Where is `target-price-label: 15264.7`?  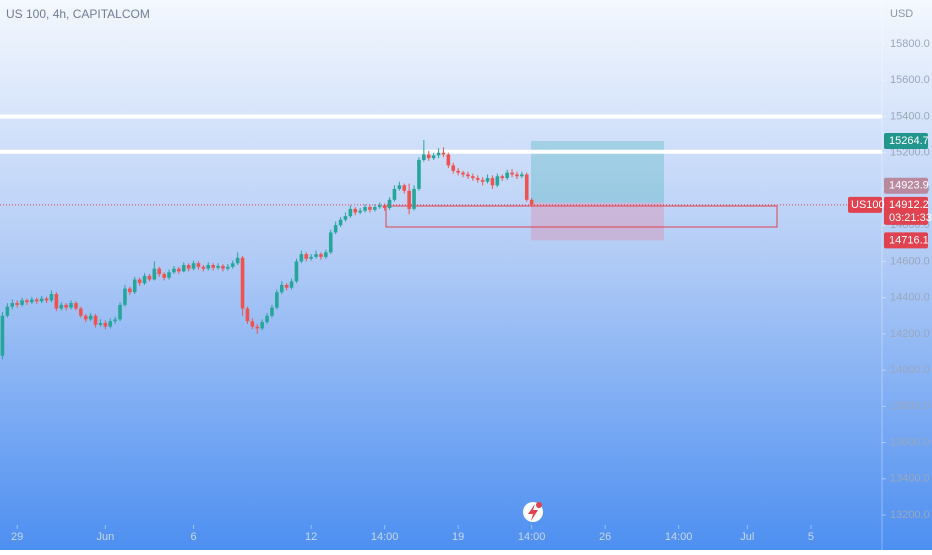
target-price-label: 15264.7 is located at coordinates (909, 141).